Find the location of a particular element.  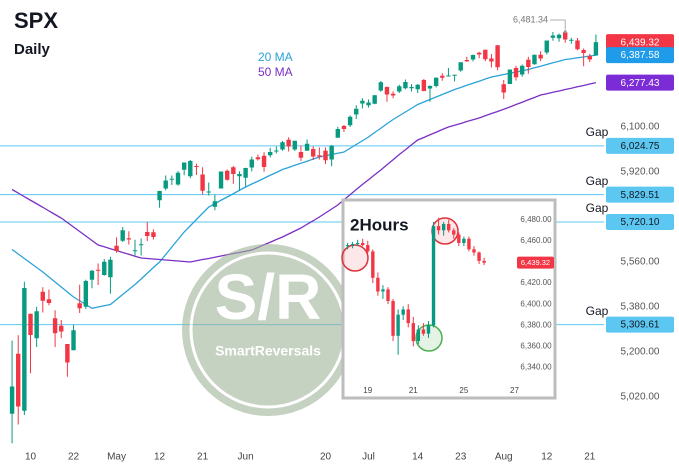

x-tick-label: 27 is located at coordinates (514, 390).